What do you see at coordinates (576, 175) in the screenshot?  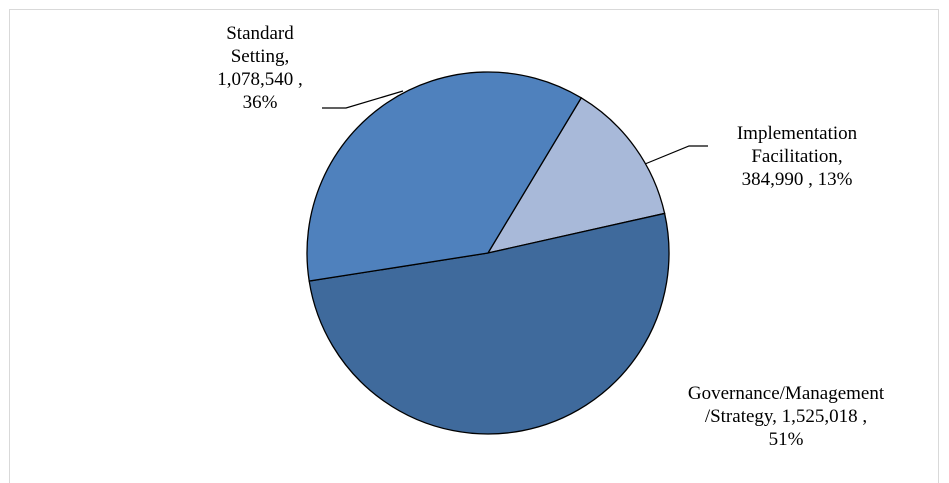 I see `slice-implementation-facilitation` at bounding box center [576, 175].